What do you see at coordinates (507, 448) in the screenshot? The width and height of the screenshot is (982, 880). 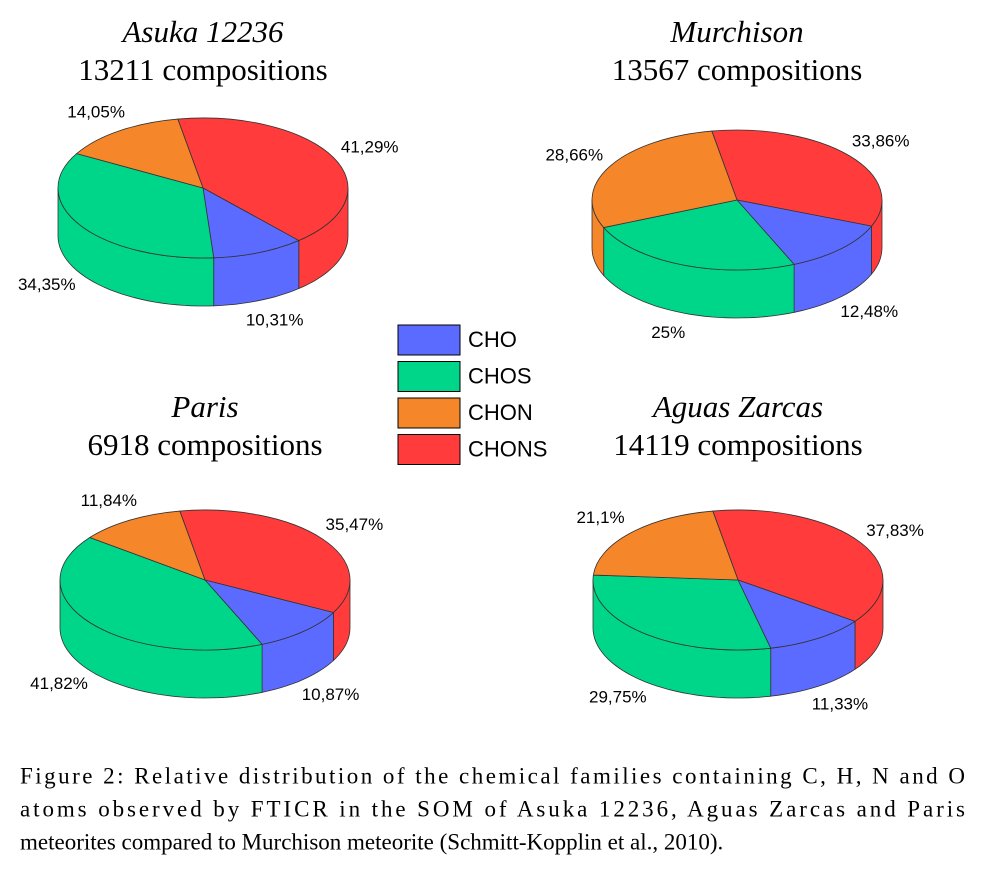 I see `legend-label: CHONS` at bounding box center [507, 448].